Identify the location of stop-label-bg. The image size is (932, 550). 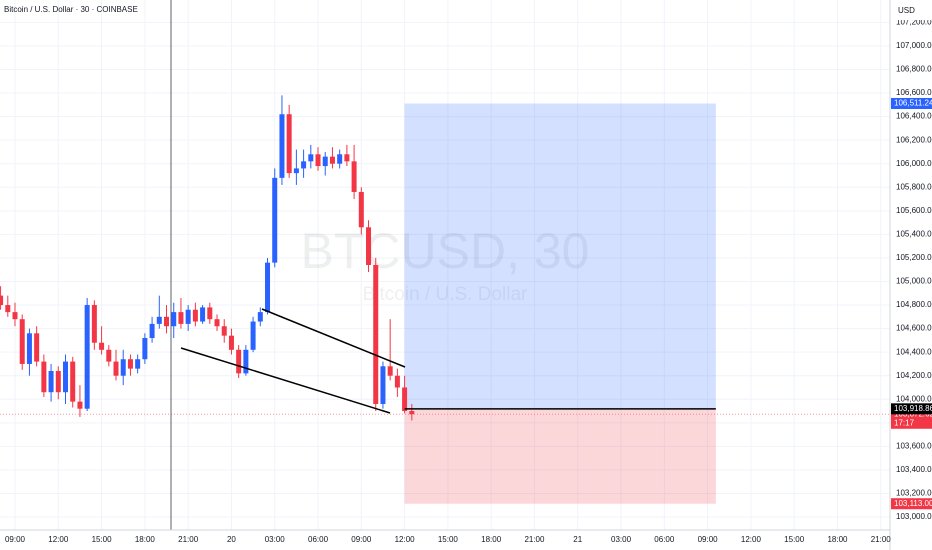
(911, 504).